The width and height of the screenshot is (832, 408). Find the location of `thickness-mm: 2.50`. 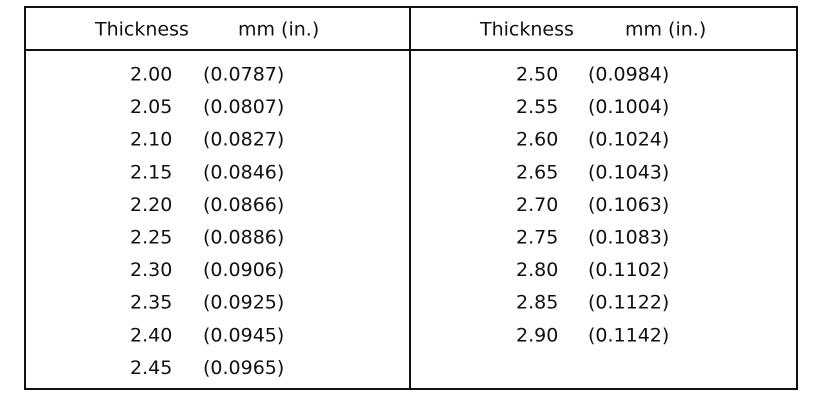

thickness-mm: 2.50 is located at coordinates (537, 75).